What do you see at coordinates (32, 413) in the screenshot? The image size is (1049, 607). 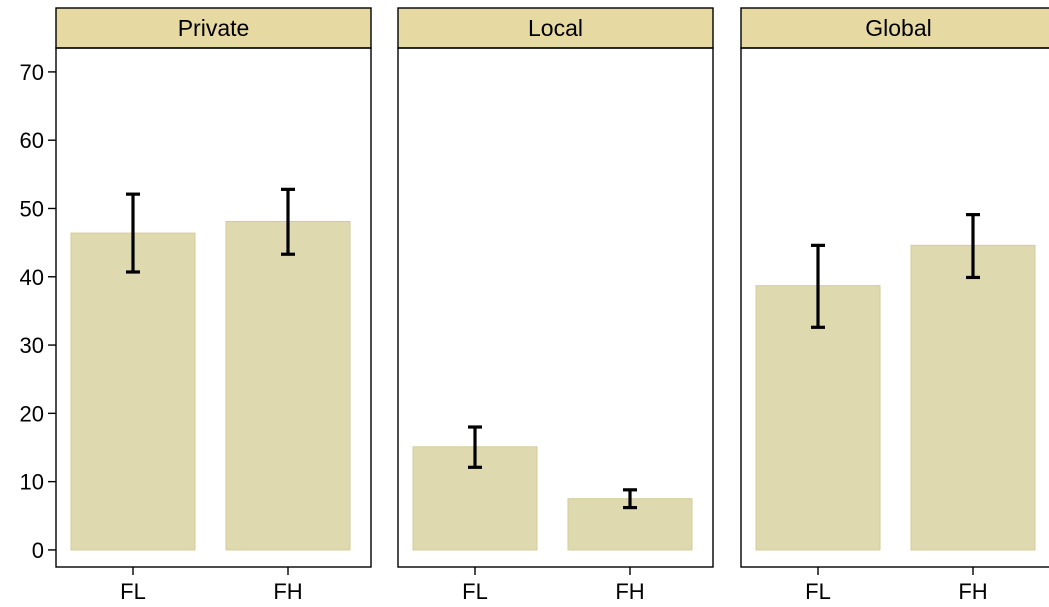 I see `y-tick-label: 20` at bounding box center [32, 413].